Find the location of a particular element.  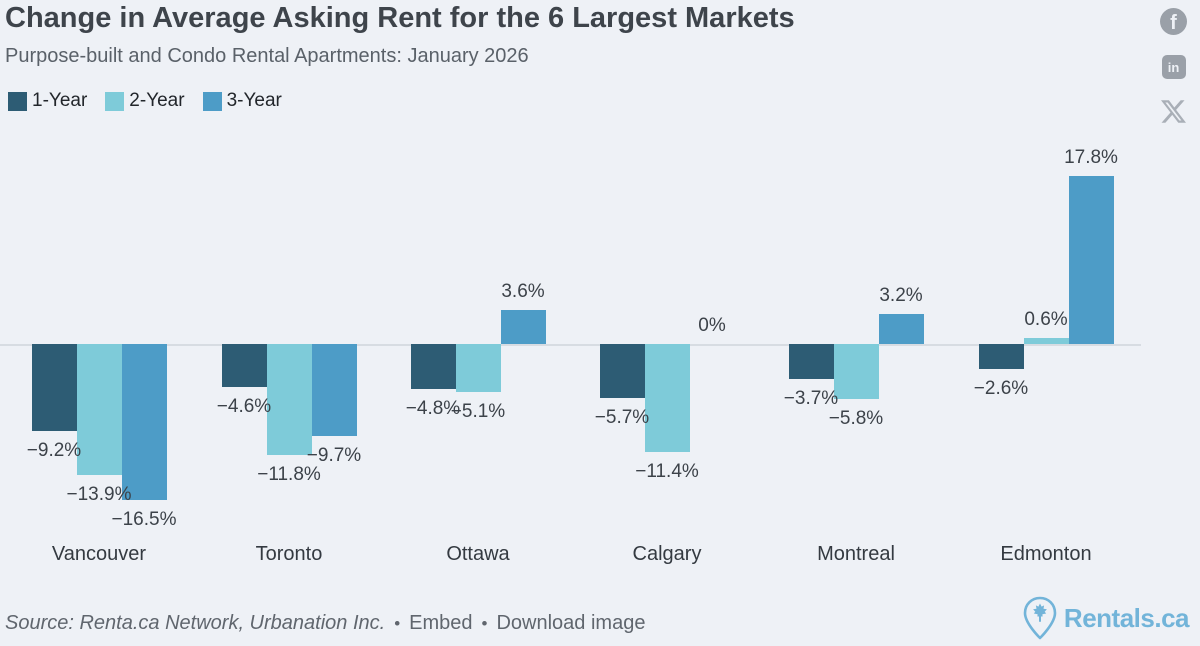

bar-montreal-3-year is located at coordinates (901, 328).